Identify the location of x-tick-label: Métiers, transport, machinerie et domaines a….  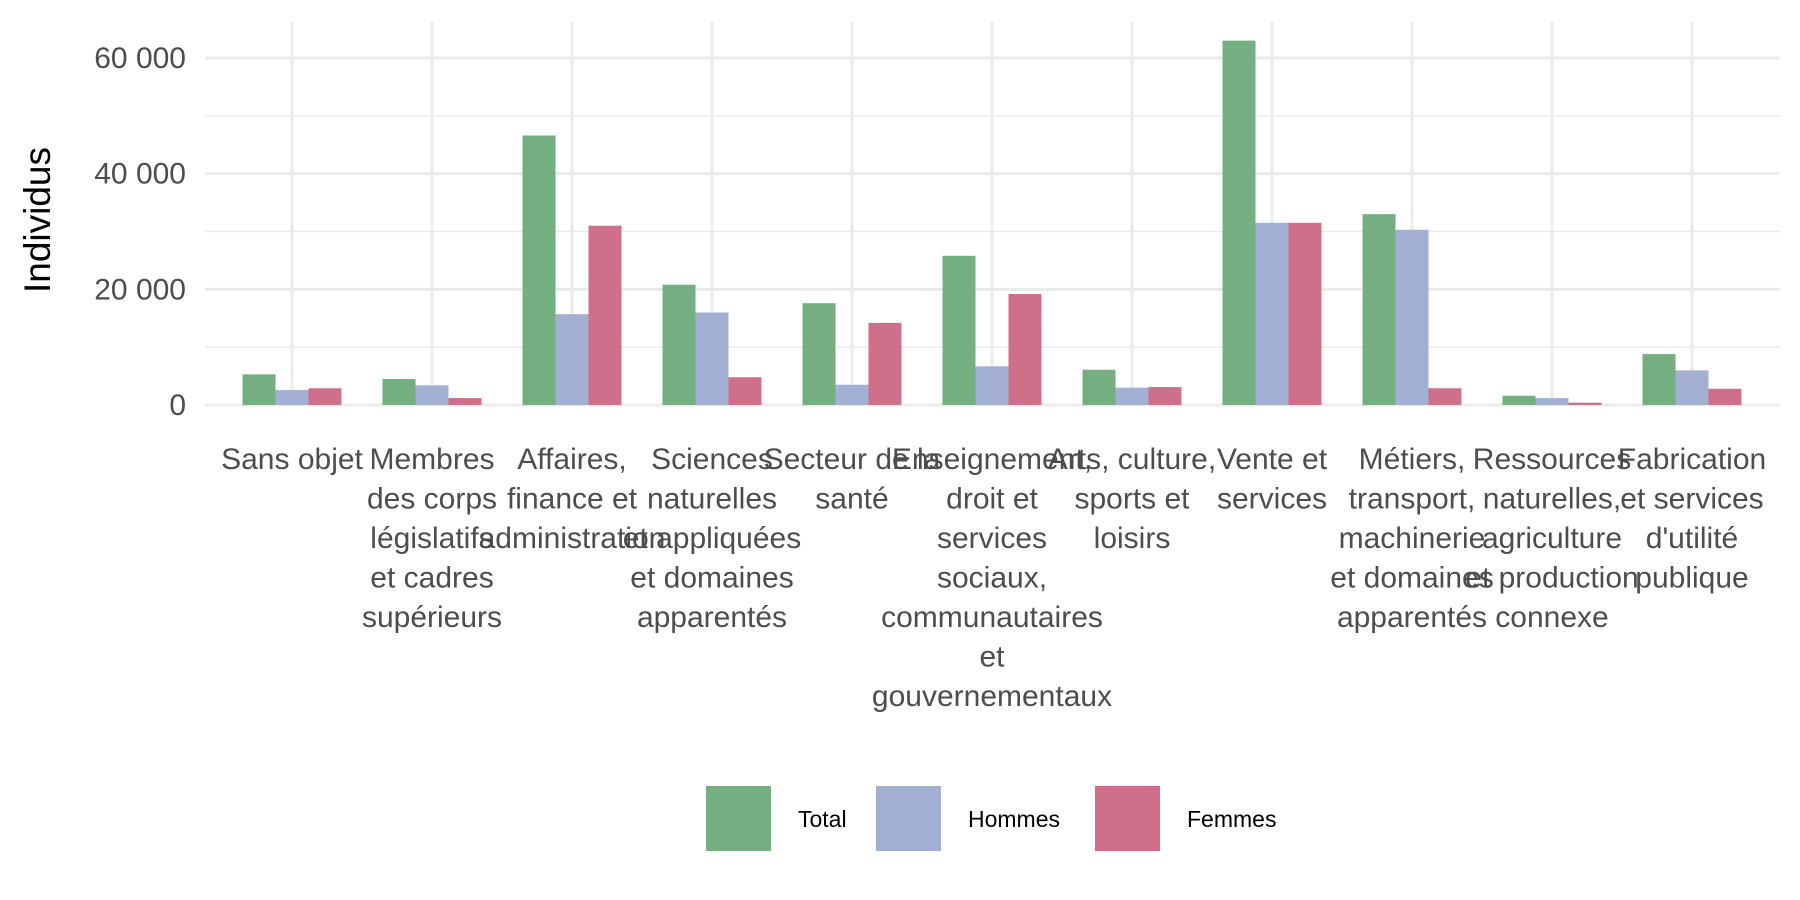
(1411, 538).